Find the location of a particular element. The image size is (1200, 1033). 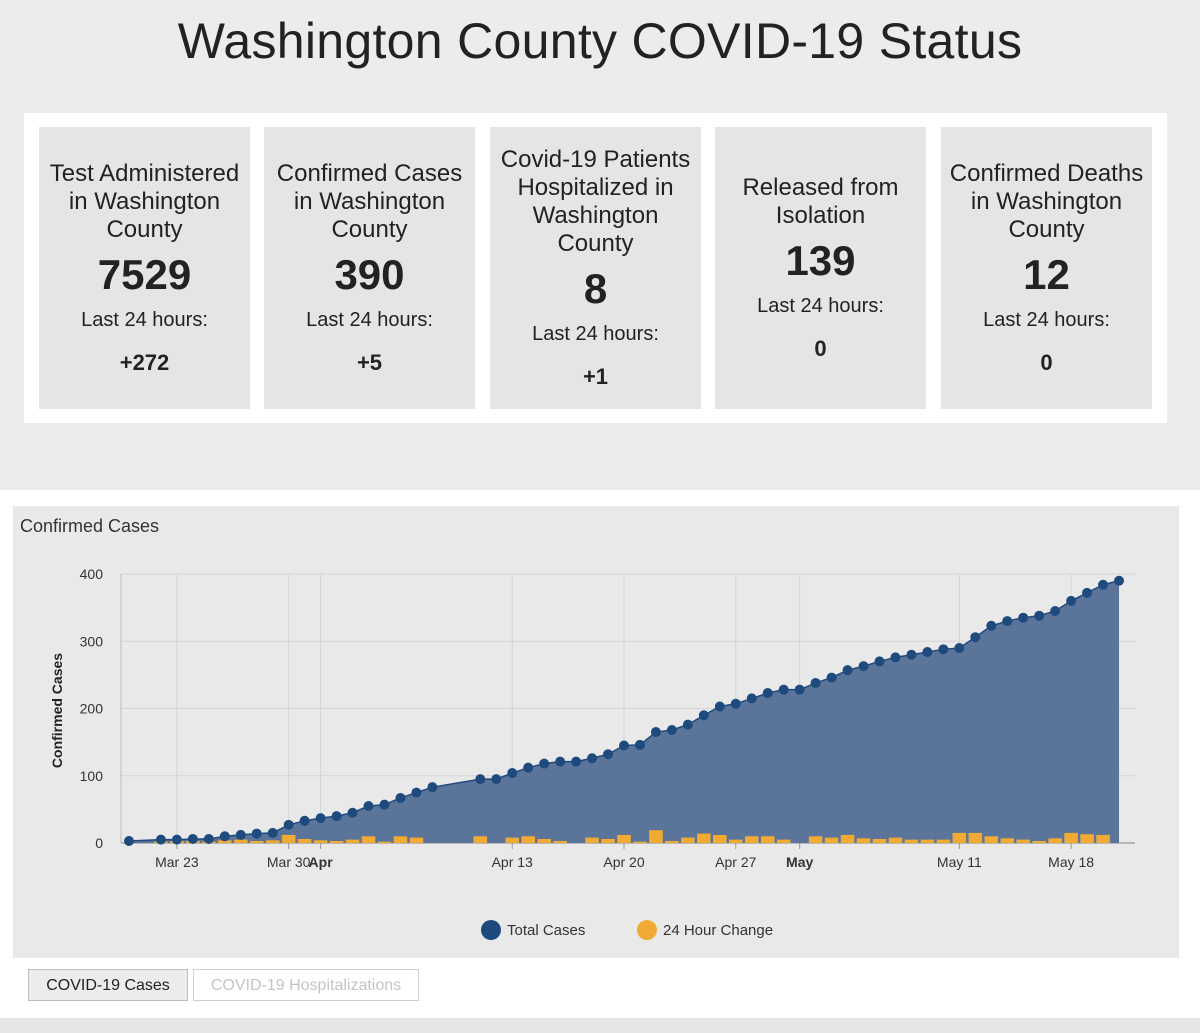

x-tick-label: May 18 is located at coordinates (1071, 862).